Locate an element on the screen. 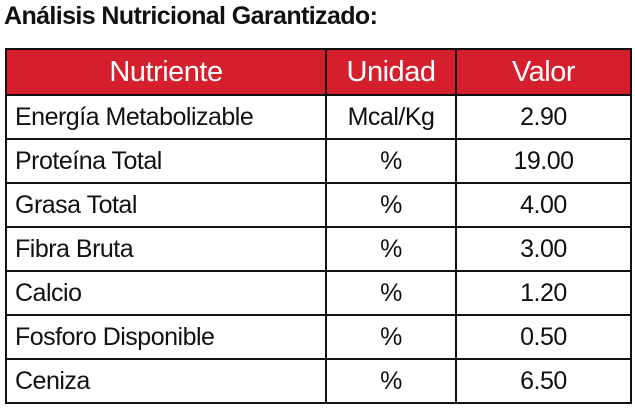 Image resolution: width=635 pixels, height=411 pixels. table-cell: 19.00 is located at coordinates (543, 161).